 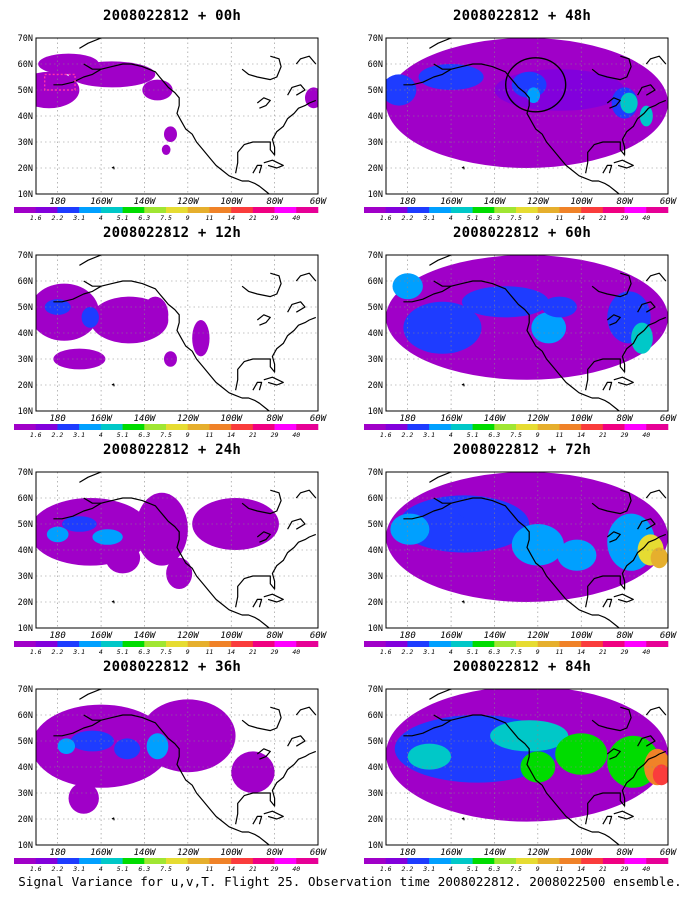 What do you see at coordinates (188, 218) in the screenshot?
I see `colorbar-label: 9` at bounding box center [188, 218].